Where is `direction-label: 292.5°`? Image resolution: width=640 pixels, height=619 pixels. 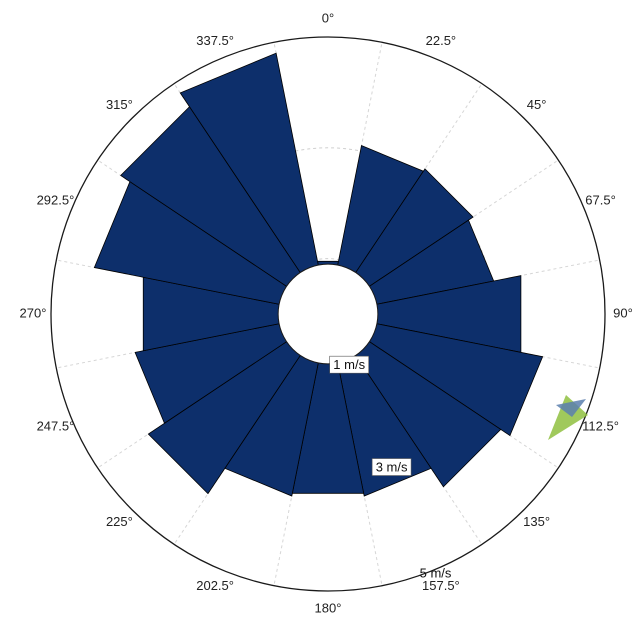 direction-label: 292.5° is located at coordinates (56, 200).